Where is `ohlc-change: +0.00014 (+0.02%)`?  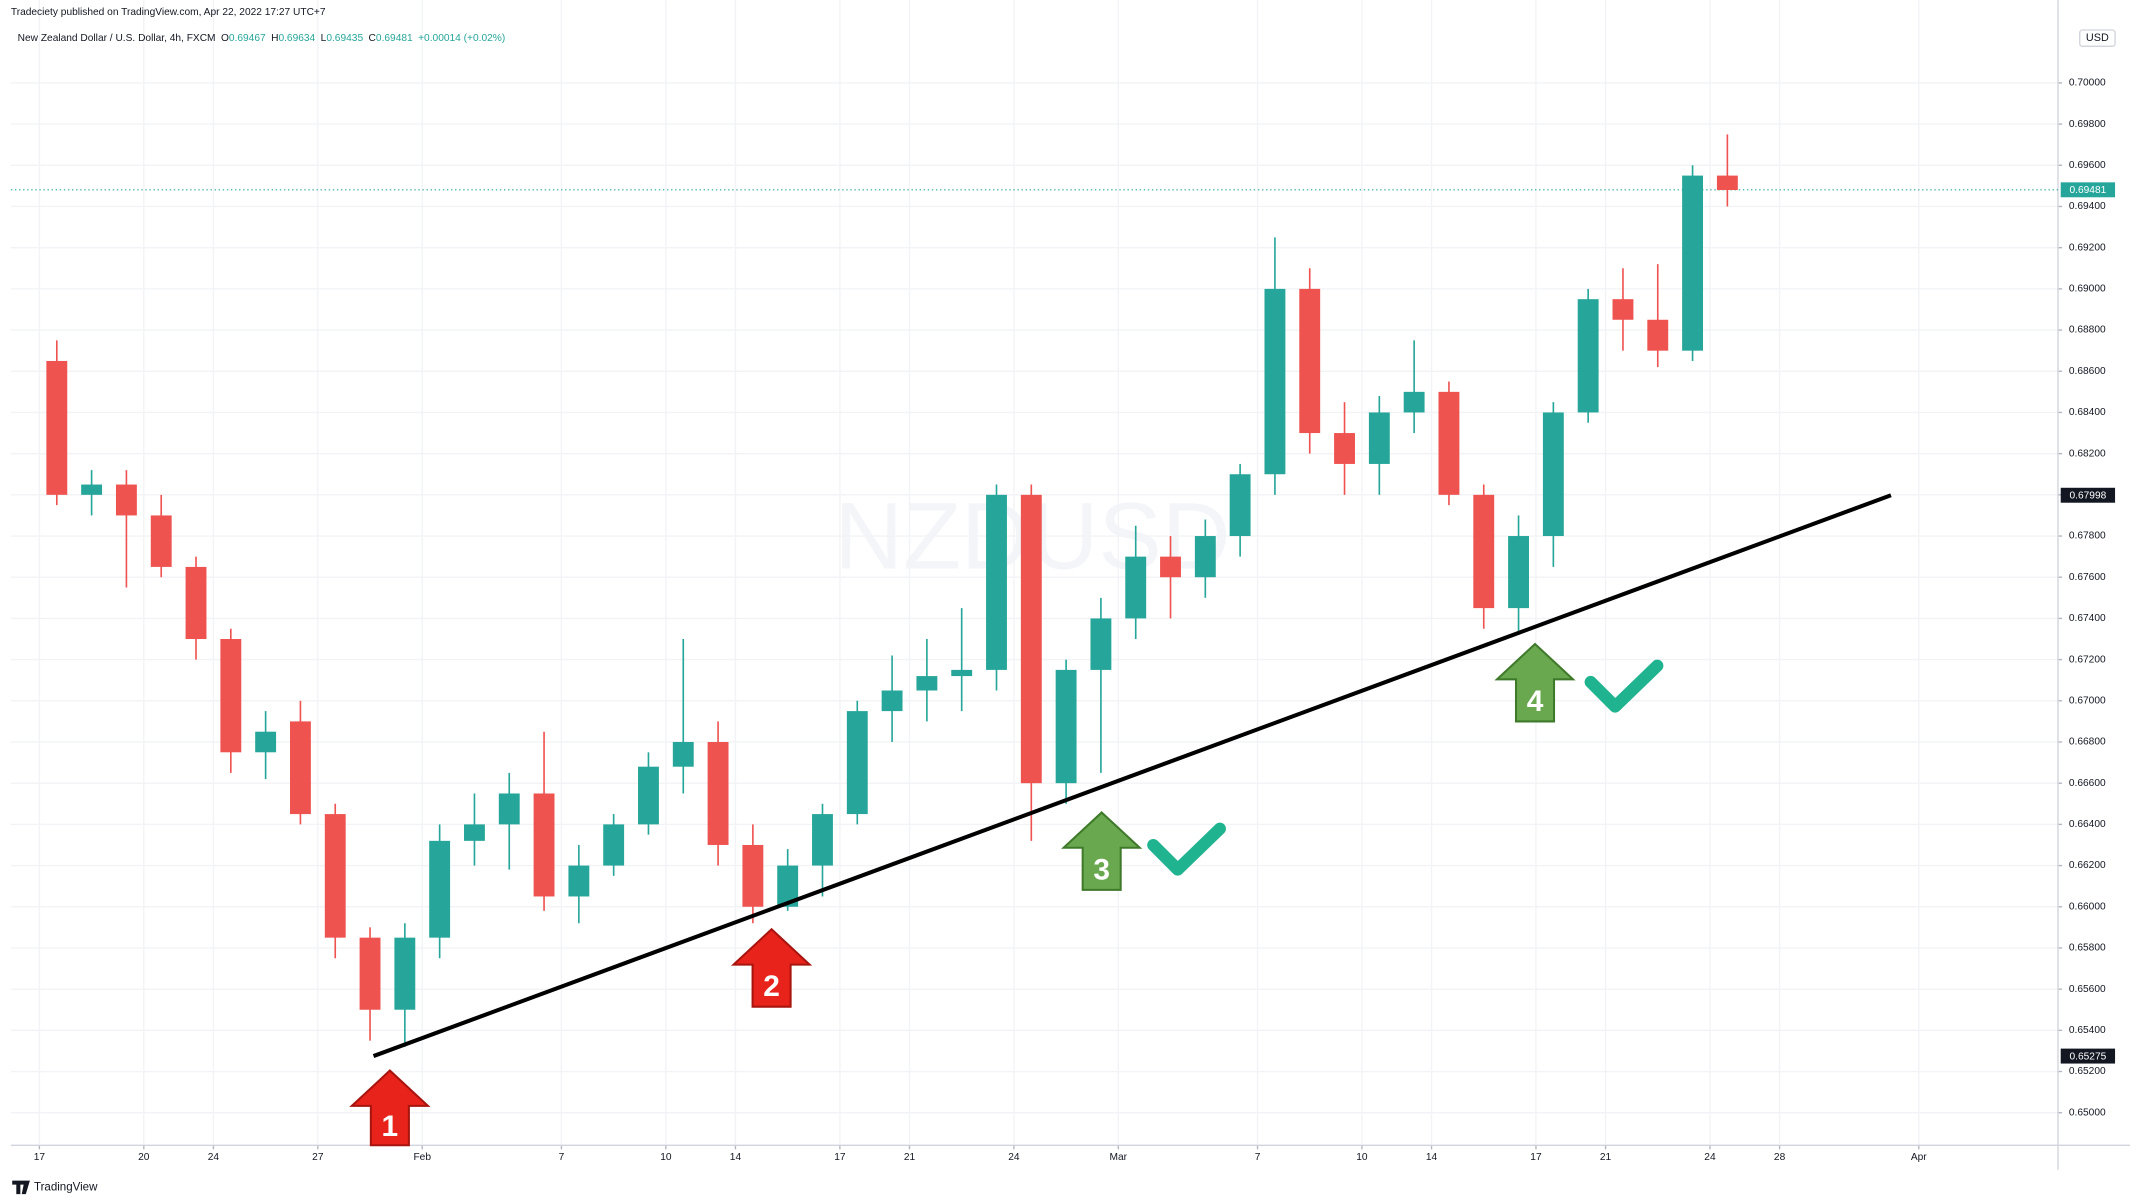
ohlc-change: +0.00014 (+0.02%) is located at coordinates (461, 38).